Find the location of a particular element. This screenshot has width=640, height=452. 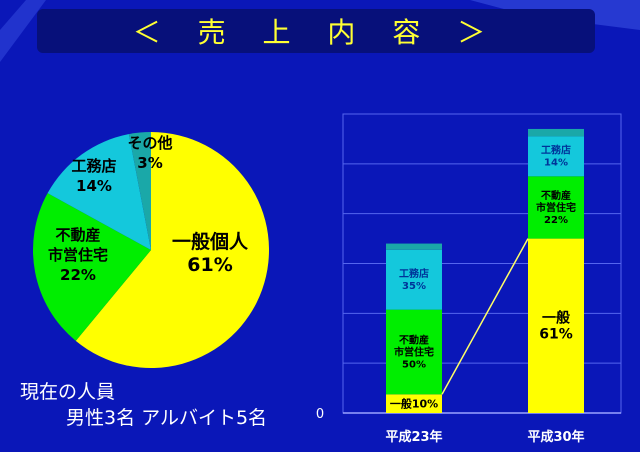

pie-slice-real-estate is located at coordinates (92, 267).